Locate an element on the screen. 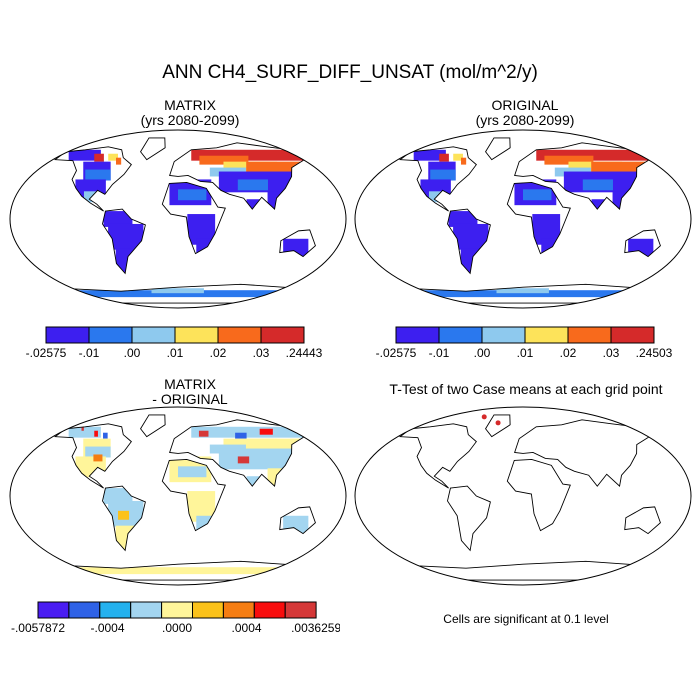 The image size is (700, 700). page-title: ANN CH4_SURF_DIFF_UNSAT (mol/m^2/y) is located at coordinates (350, 72).